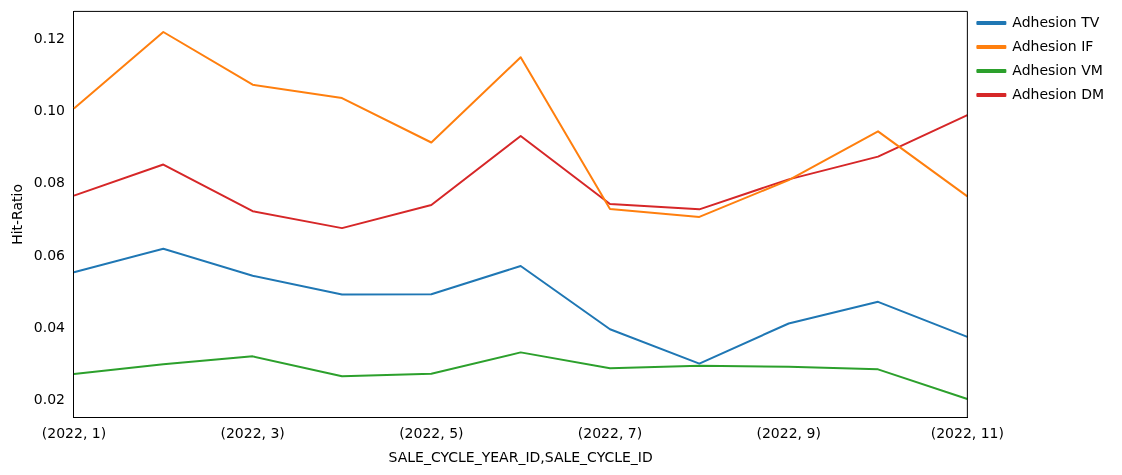 Image resolution: width=1122 pixels, height=475 pixels. What do you see at coordinates (520, 457) in the screenshot?
I see `x-axis-title: SALE_CYCLE_YEAR_ID,SALE_CYCLE_ID` at bounding box center [520, 457].